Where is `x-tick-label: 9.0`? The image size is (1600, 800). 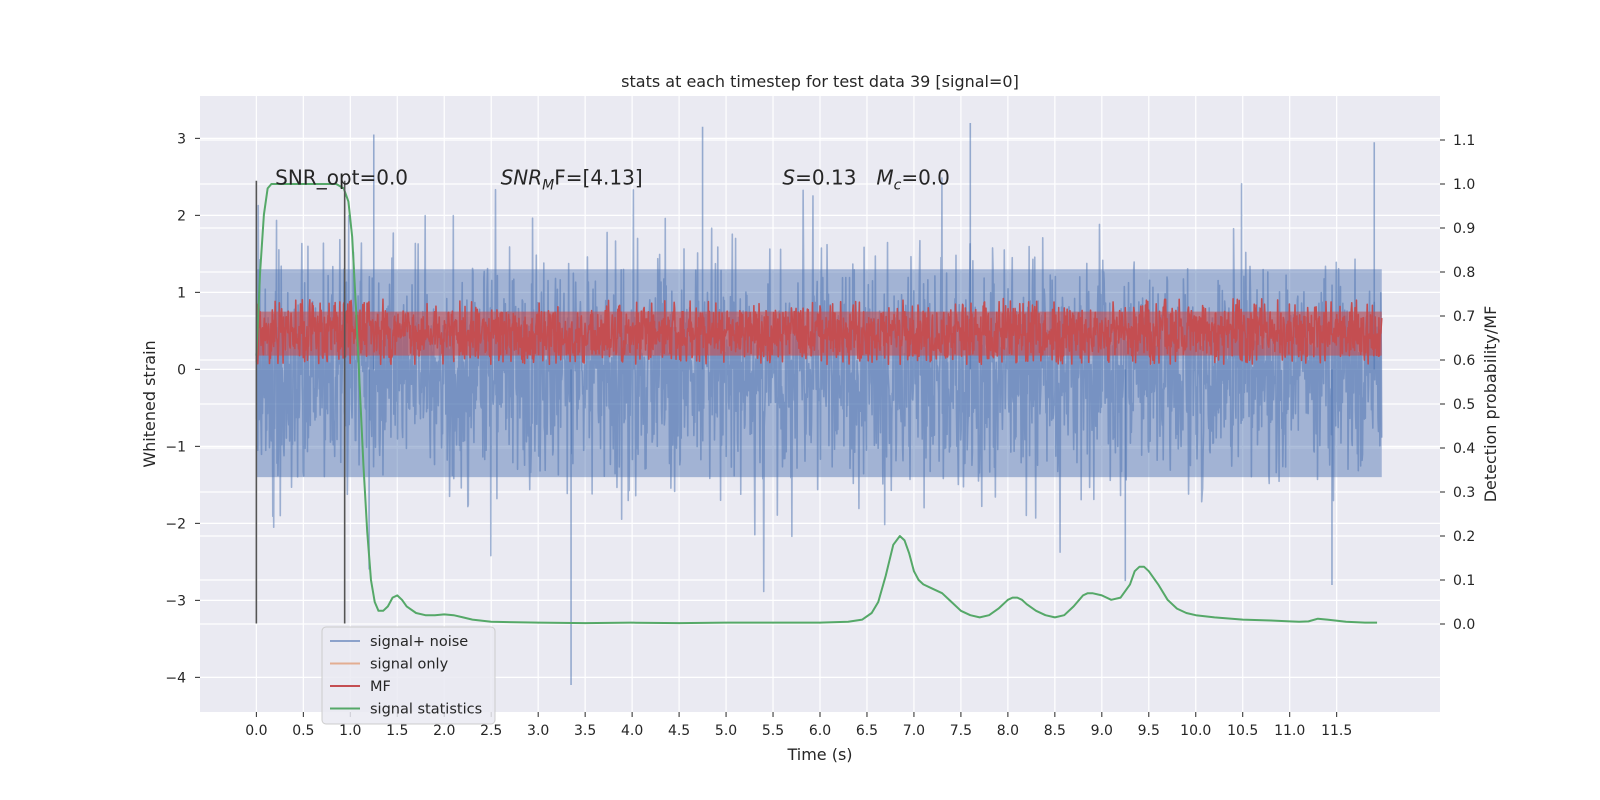 x-tick-label: 9.0 is located at coordinates (1102, 731).